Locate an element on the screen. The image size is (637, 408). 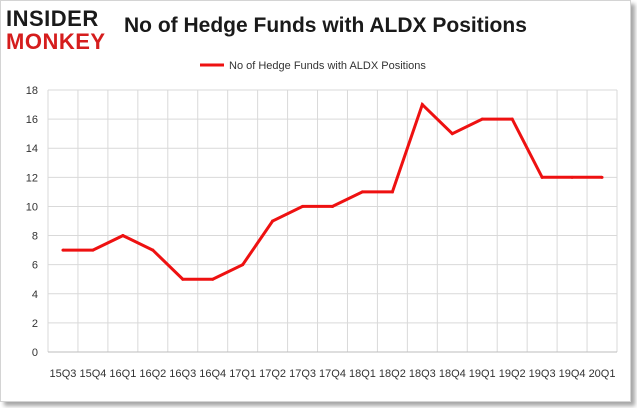
y-tick-label-16: 16 is located at coordinates (32, 120).